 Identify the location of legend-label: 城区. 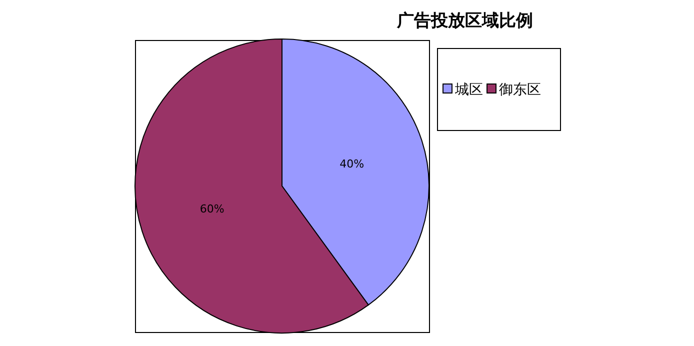
(468, 90).